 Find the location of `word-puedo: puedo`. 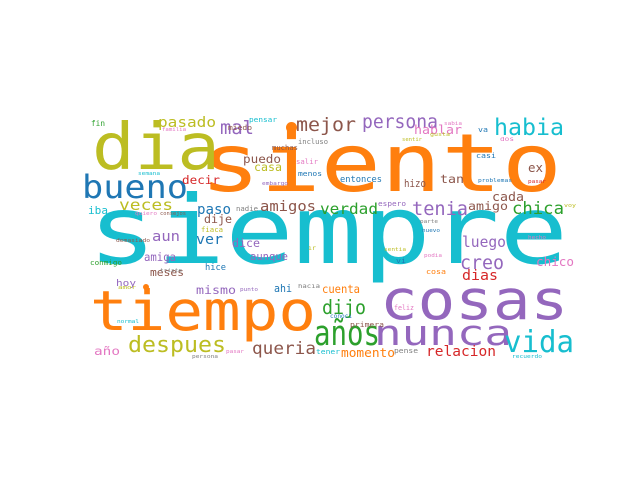

word-puedo: puedo is located at coordinates (262, 159).